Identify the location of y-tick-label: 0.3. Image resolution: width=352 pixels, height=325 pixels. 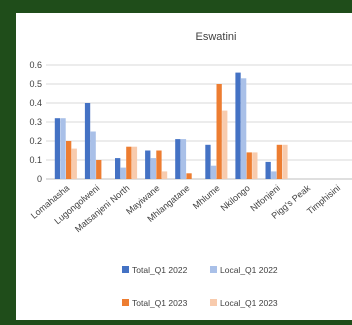
(35, 122).